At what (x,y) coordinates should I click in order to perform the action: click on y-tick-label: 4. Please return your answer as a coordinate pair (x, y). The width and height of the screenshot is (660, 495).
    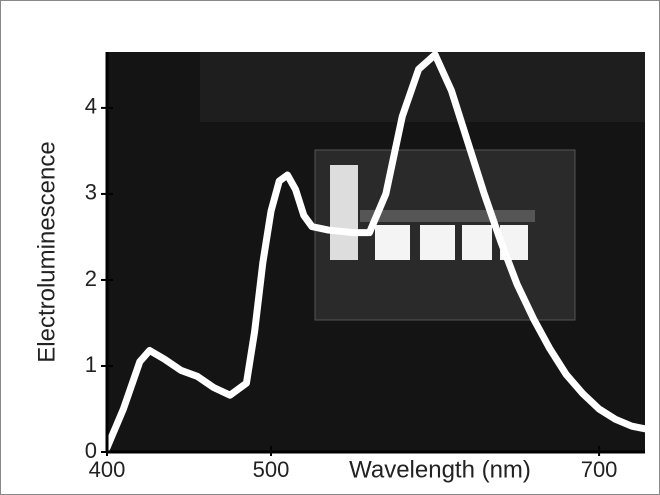
    Looking at the image, I should click on (91, 106).